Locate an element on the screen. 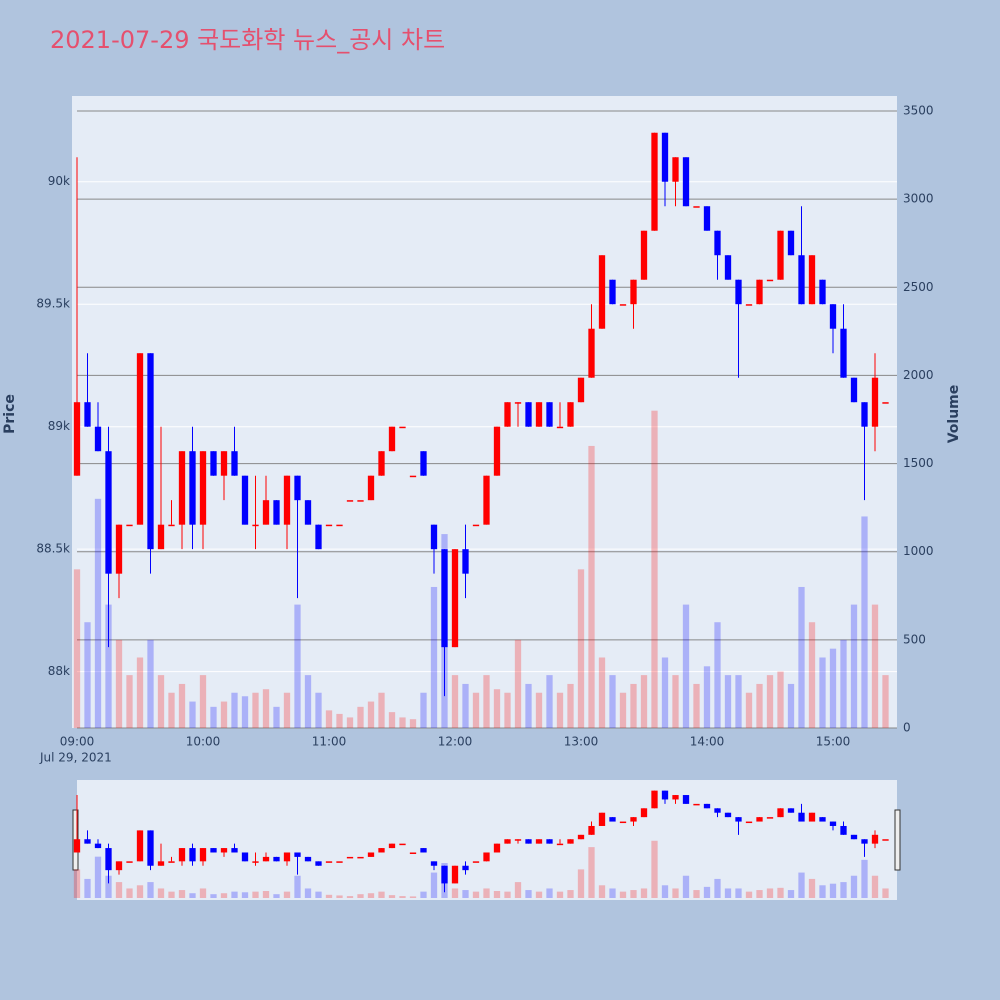  x-tick-label: 11:00 is located at coordinates (329, 742).